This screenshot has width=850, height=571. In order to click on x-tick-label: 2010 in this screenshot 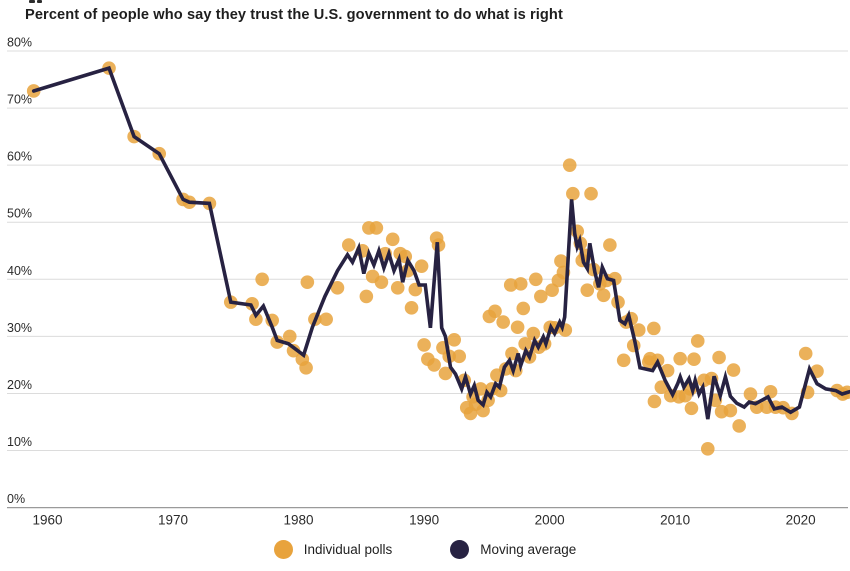, I will do `click(675, 520)`.